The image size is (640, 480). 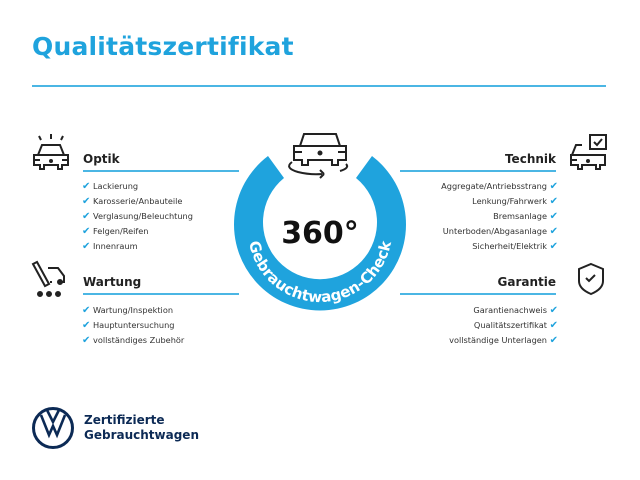 I want to click on list-item: Sicherheit/Elektrik ✔, so click(x=515, y=246).